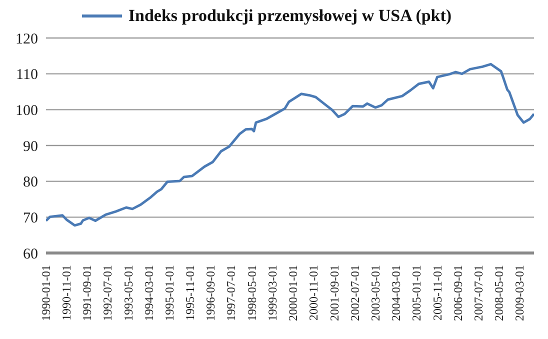 The height and width of the screenshot is (339, 548). Describe the element at coordinates (355, 293) in the screenshot. I see `x-tick-label: 2002-07-01` at that location.